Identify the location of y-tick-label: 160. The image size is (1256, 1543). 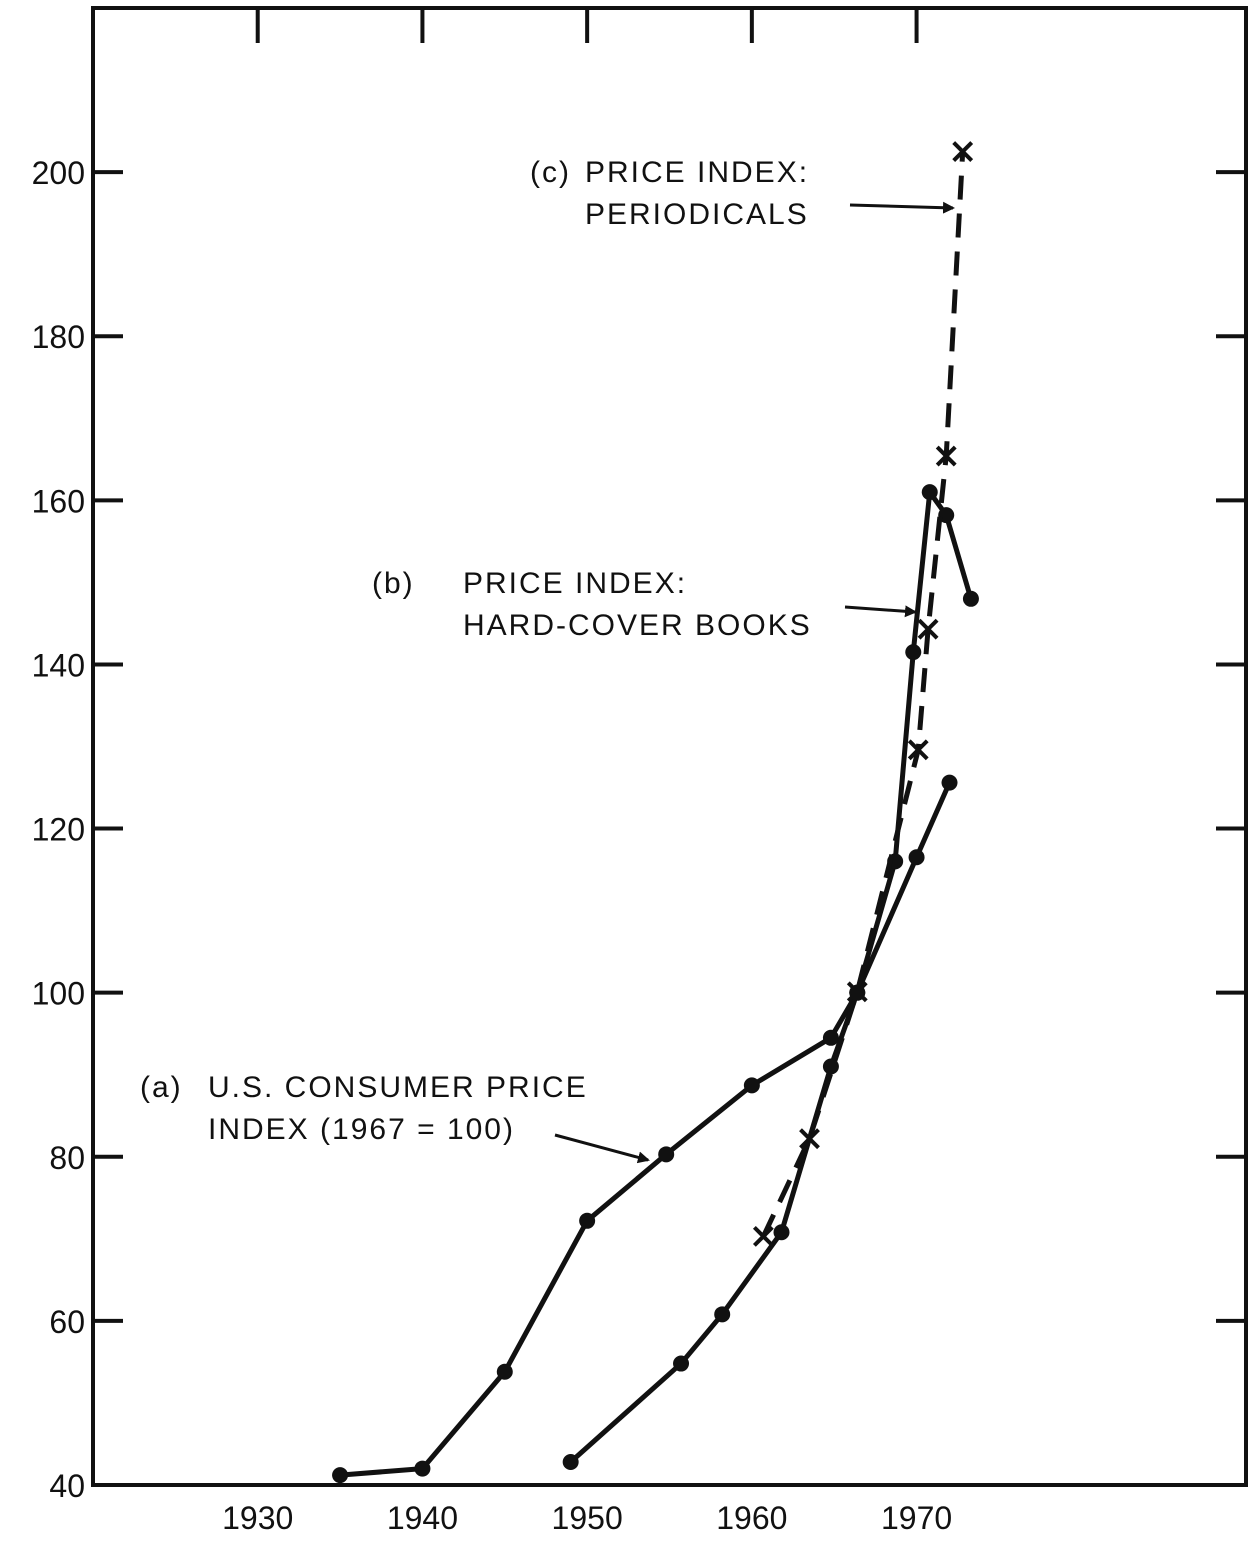
(58, 501).